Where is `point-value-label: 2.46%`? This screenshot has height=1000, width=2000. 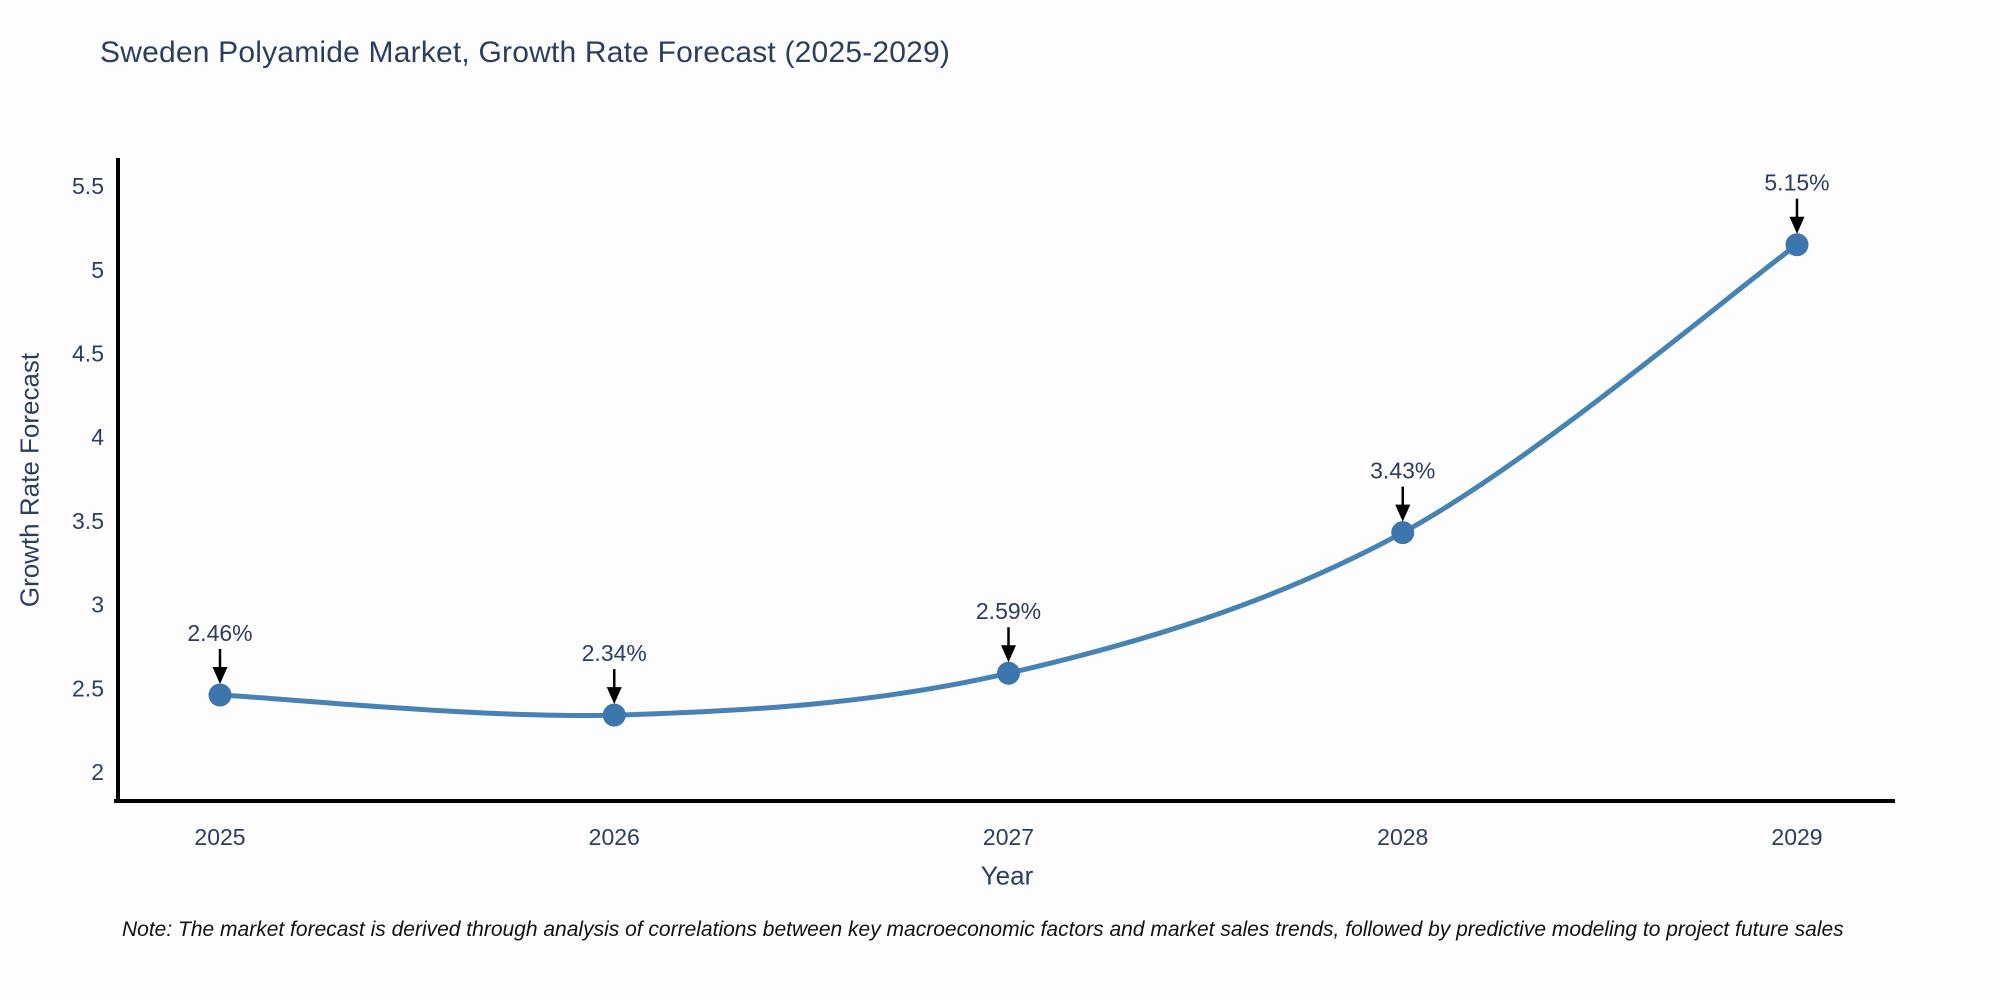 point-value-label: 2.46% is located at coordinates (219, 633).